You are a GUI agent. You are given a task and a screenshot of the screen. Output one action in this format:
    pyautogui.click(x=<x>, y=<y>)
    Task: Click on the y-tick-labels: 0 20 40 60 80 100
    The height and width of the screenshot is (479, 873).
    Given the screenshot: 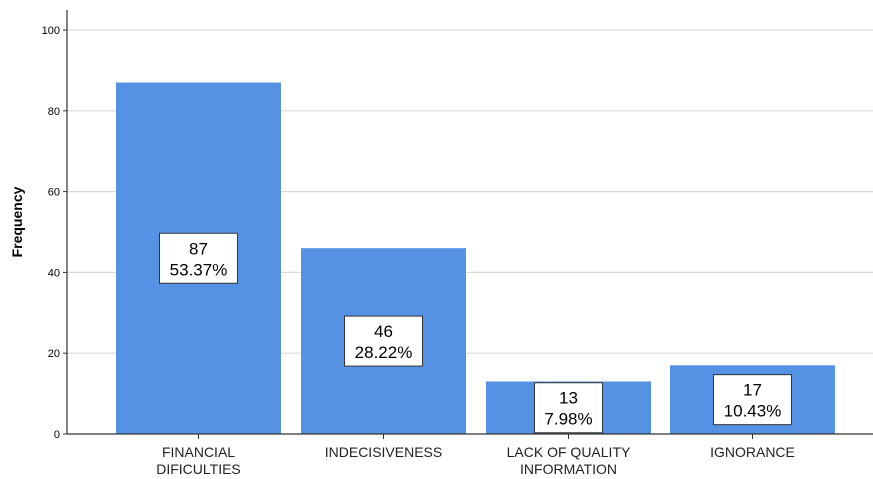 What is the action you would take?
    pyautogui.click(x=54, y=233)
    